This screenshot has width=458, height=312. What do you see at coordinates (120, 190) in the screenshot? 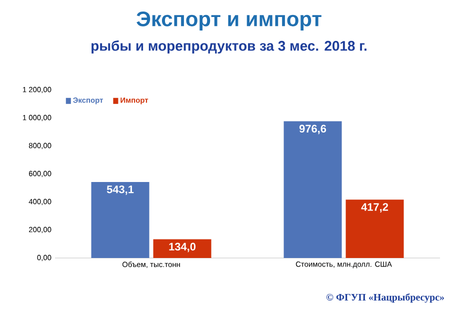
I see `data-label: 543,1` at bounding box center [120, 190].